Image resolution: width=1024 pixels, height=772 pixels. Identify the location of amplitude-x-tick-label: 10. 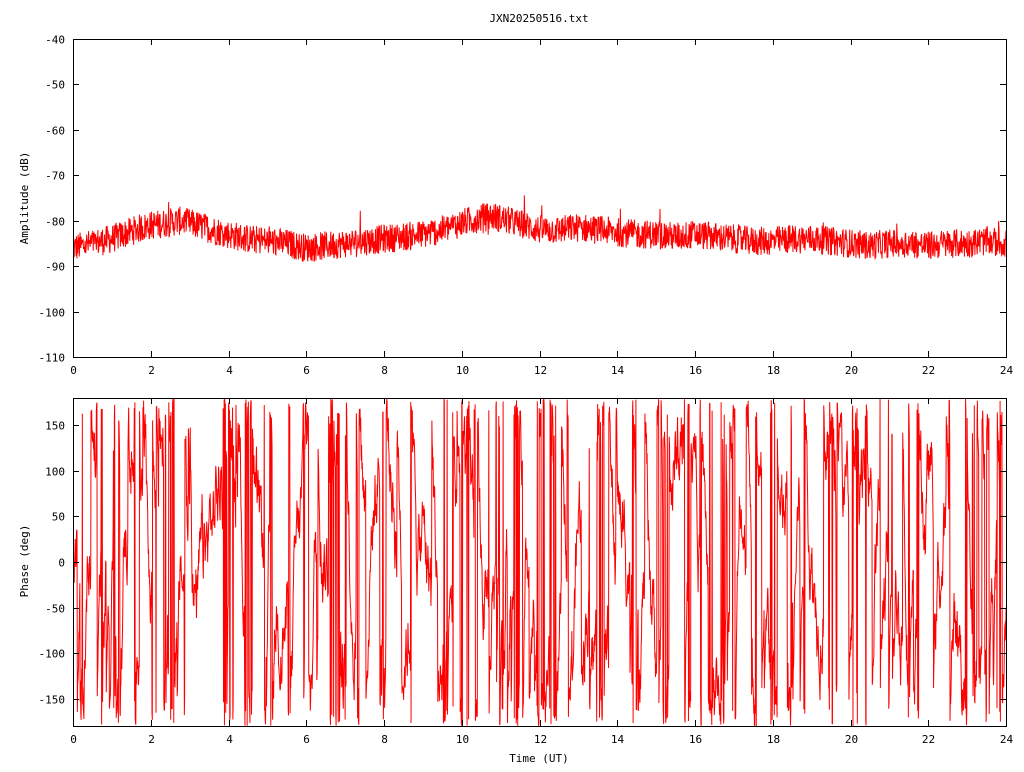
(462, 370).